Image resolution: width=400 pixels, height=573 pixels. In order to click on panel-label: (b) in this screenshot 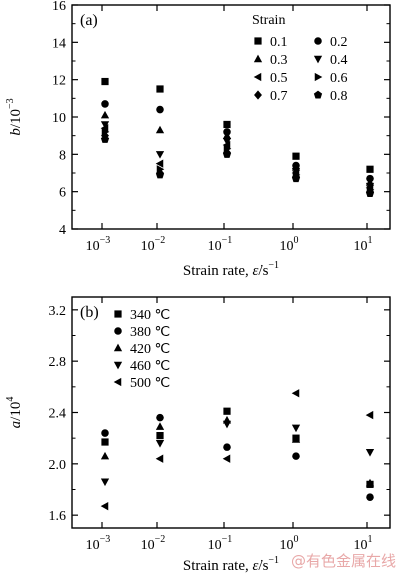, I will do `click(89, 312)`.